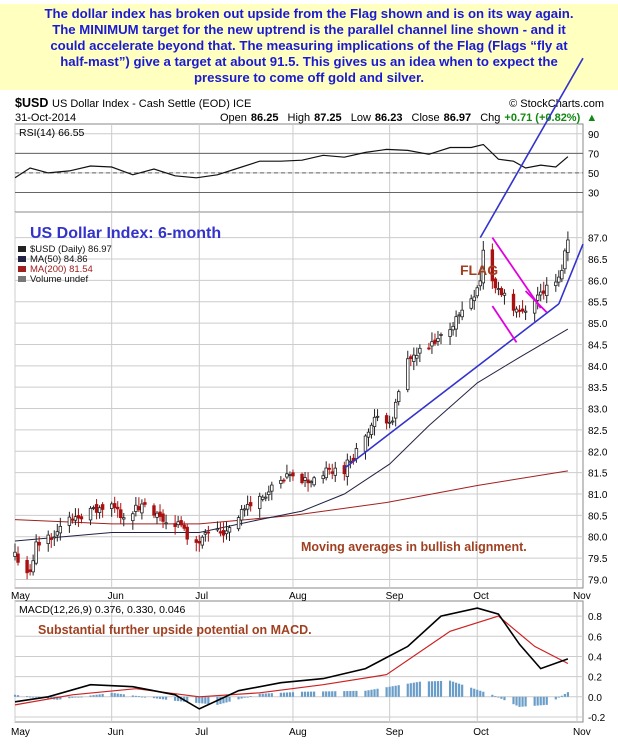  I want to click on y-tick-label: -0.2, so click(597, 718).